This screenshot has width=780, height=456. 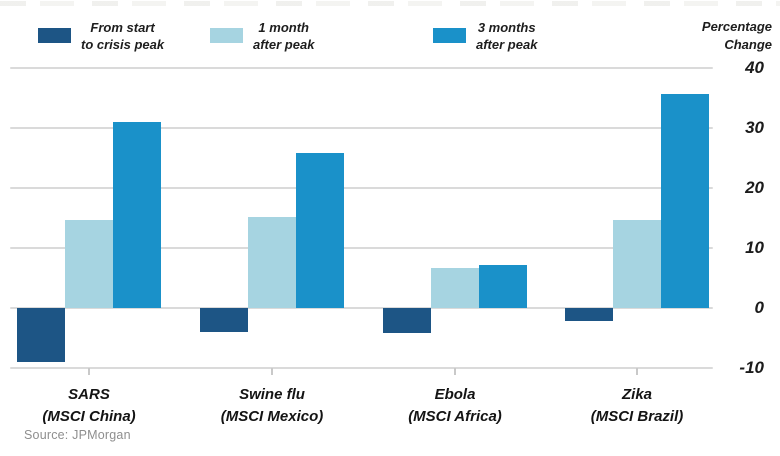 What do you see at coordinates (754, 67) in the screenshot?
I see `y-tick-label-40: 40` at bounding box center [754, 67].